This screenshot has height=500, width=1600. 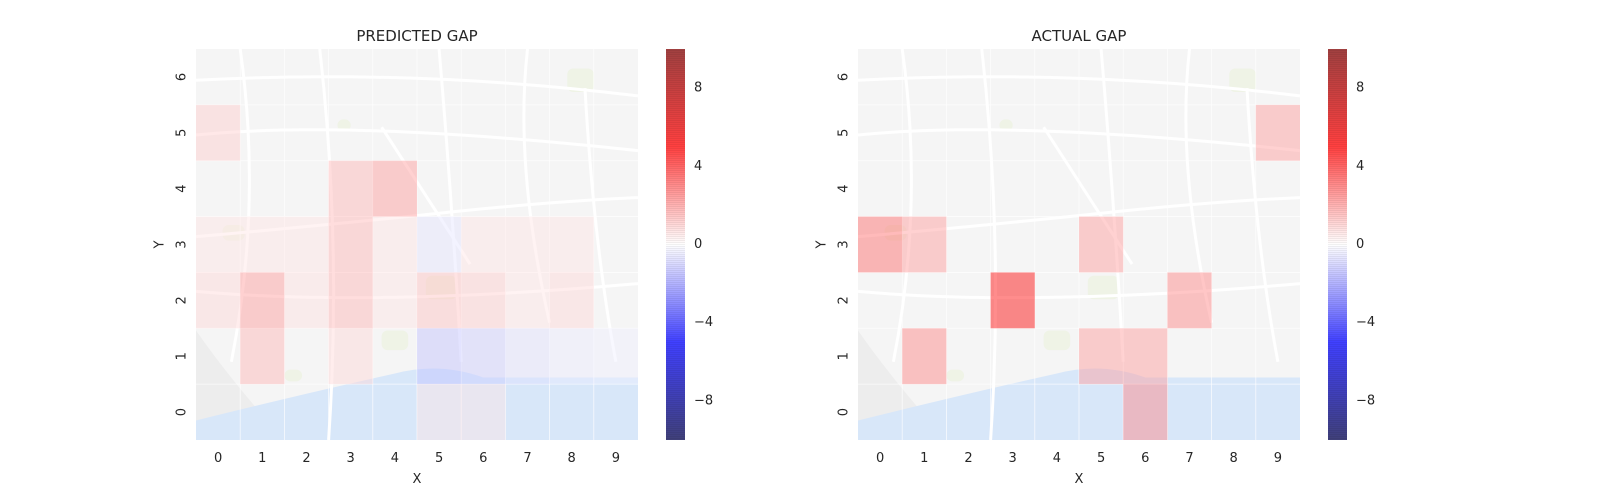 What do you see at coordinates (394, 244) in the screenshot?
I see `heatmap-cell-x4-y3` at bounding box center [394, 244].